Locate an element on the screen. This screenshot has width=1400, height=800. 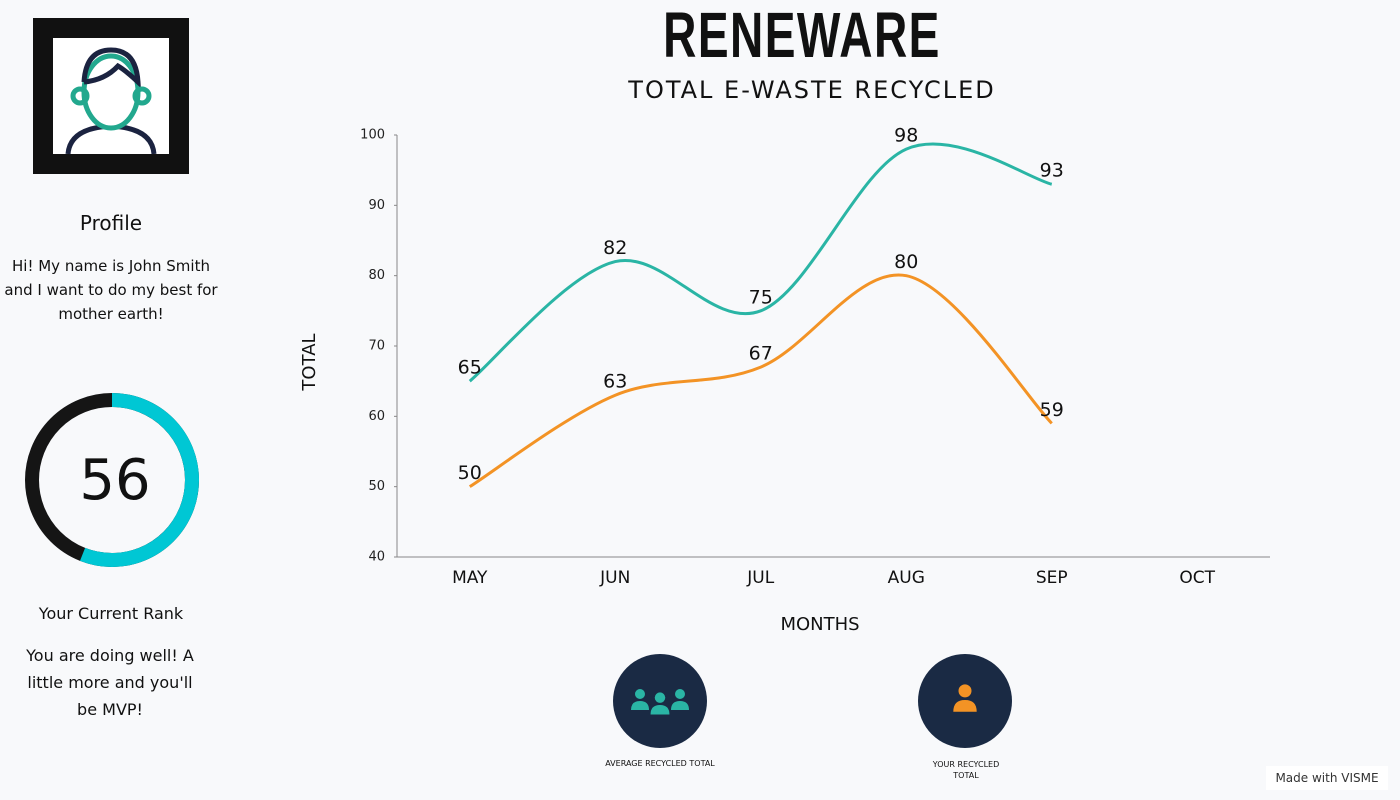
app-title: RENEWARE is located at coordinates (802, 35).